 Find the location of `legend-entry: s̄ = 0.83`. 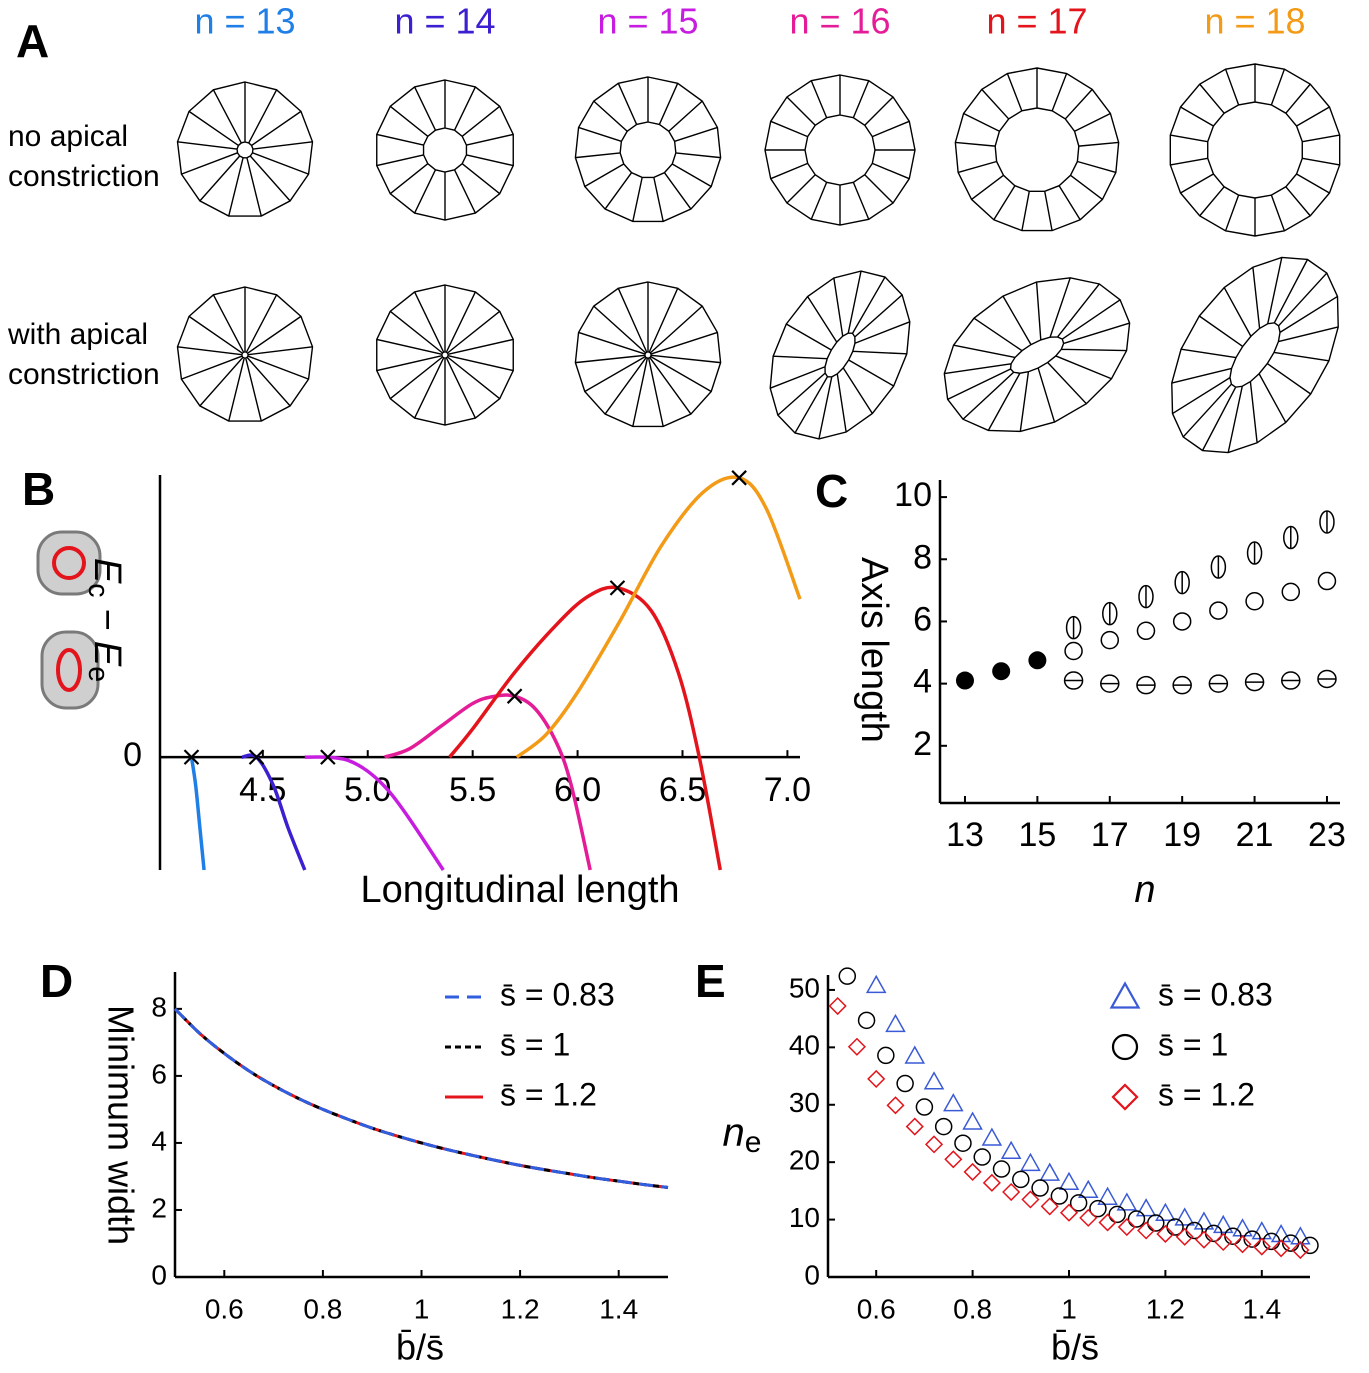

legend-entry: s̄ = 0.83 is located at coordinates (530, 994).